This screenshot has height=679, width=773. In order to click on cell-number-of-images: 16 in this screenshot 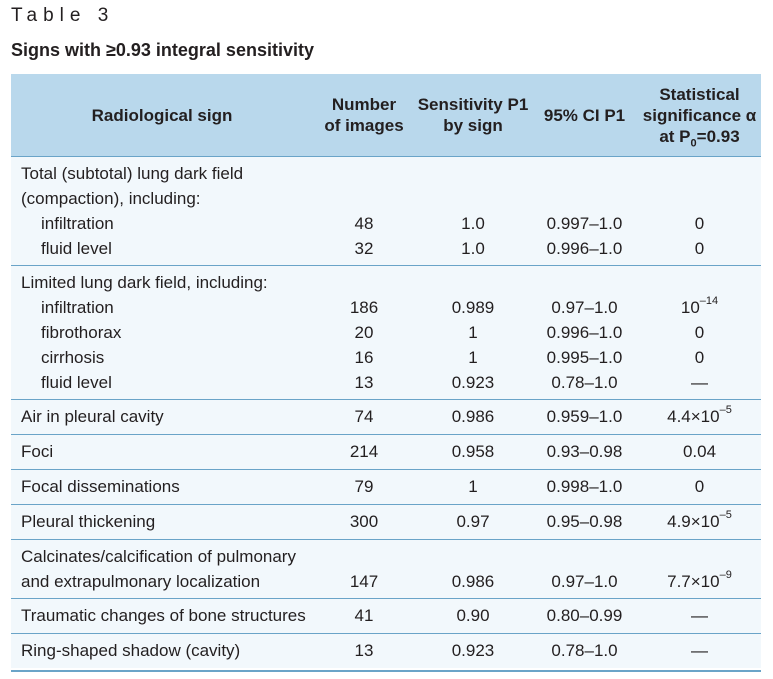, I will do `click(364, 357)`.